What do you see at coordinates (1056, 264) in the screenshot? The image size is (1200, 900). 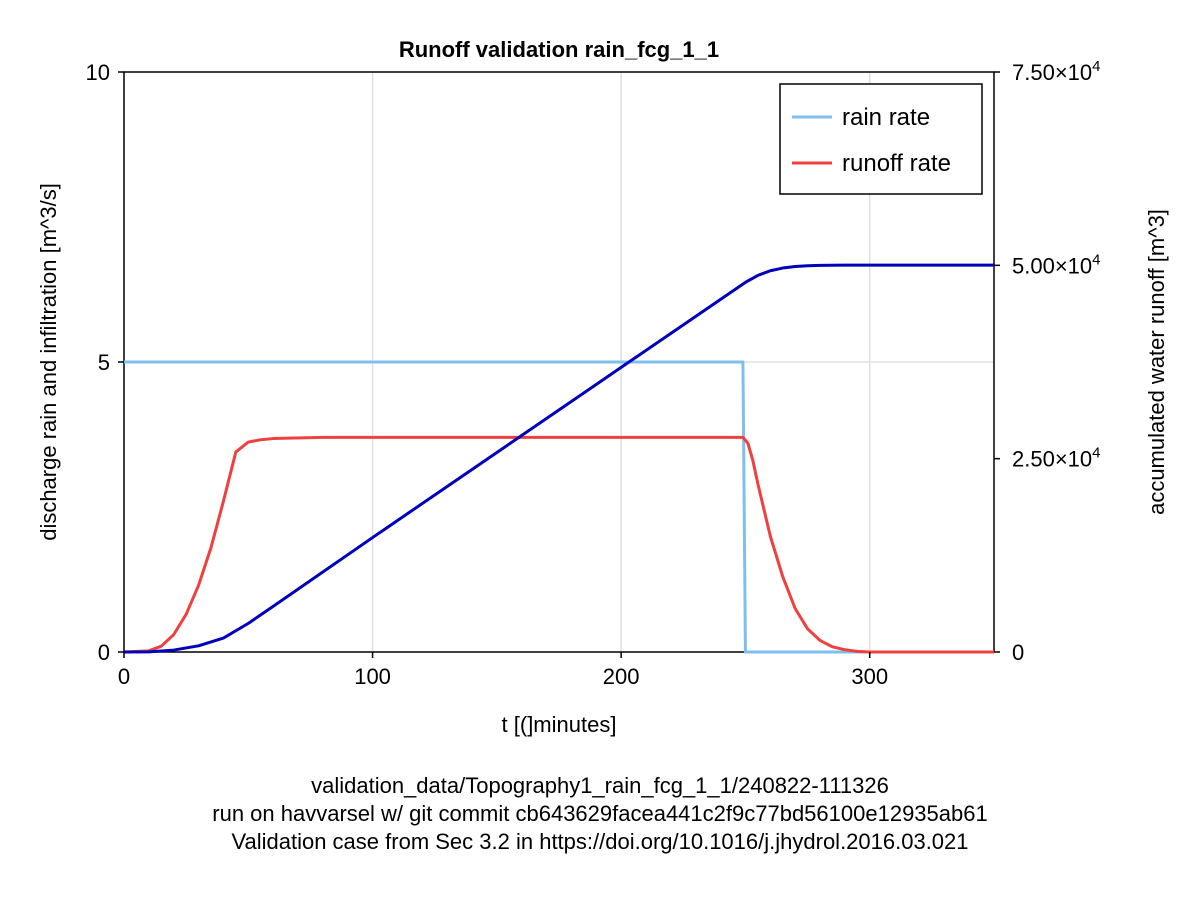 I see `y-right-tick-label-2: 5.00×10⁴` at bounding box center [1056, 264].